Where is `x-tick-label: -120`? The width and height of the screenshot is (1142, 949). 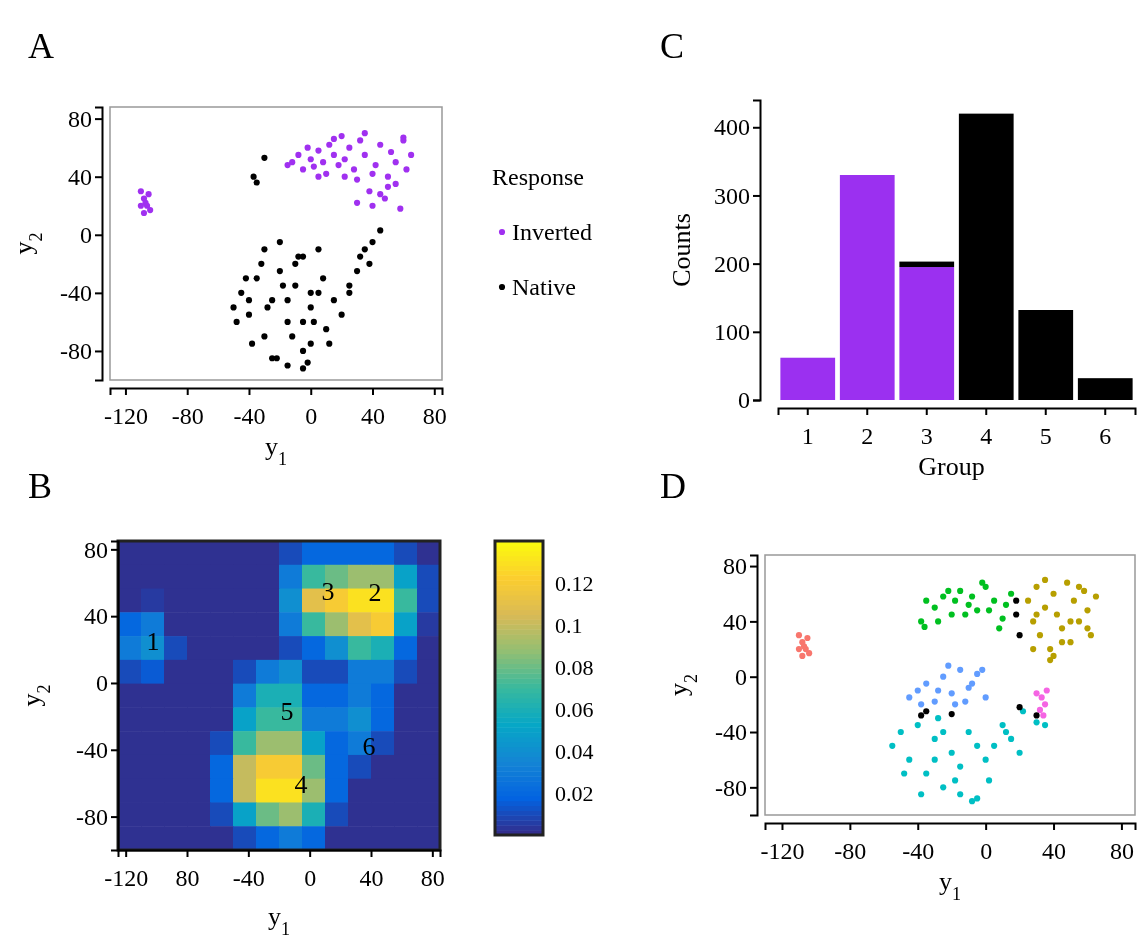 x-tick-label: -120 is located at coordinates (126, 878).